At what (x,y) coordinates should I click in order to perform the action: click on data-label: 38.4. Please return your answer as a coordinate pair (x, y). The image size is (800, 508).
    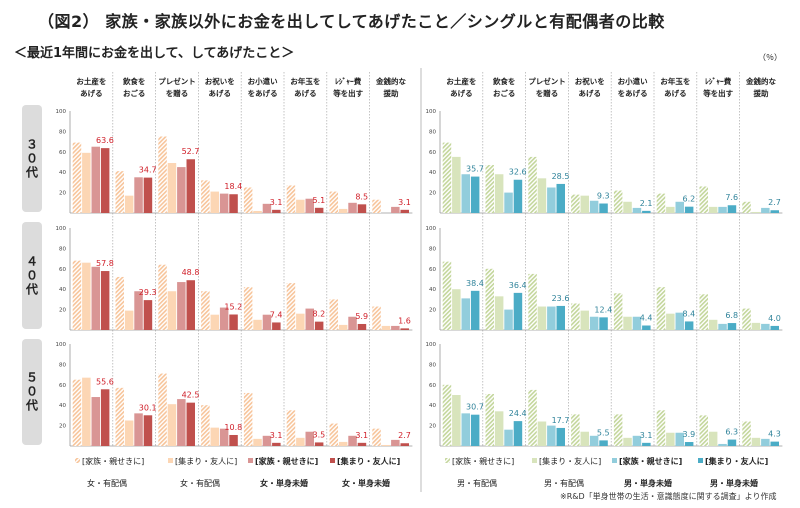
    Looking at the image, I should click on (475, 283).